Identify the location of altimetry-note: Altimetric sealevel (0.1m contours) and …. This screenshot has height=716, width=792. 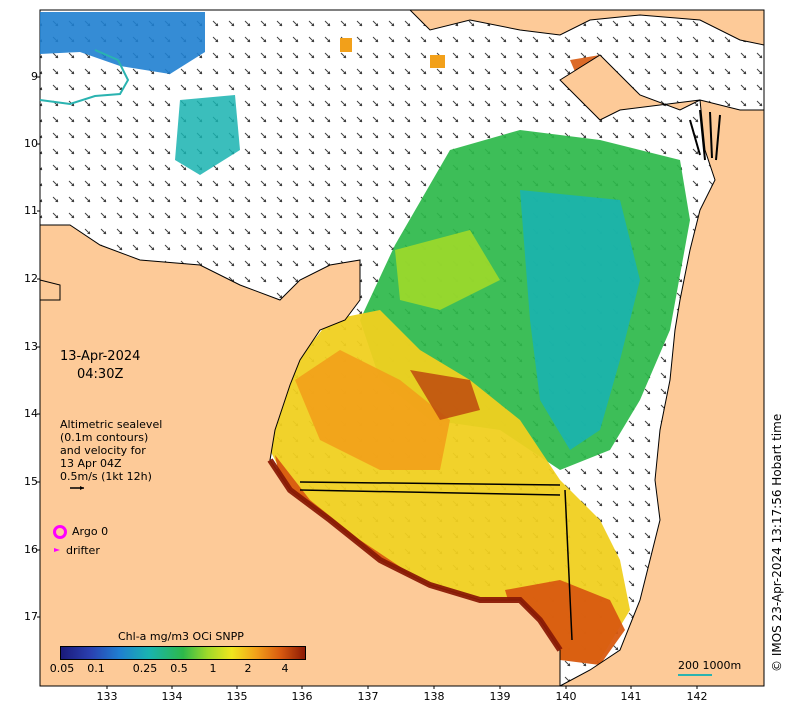
(111, 450).